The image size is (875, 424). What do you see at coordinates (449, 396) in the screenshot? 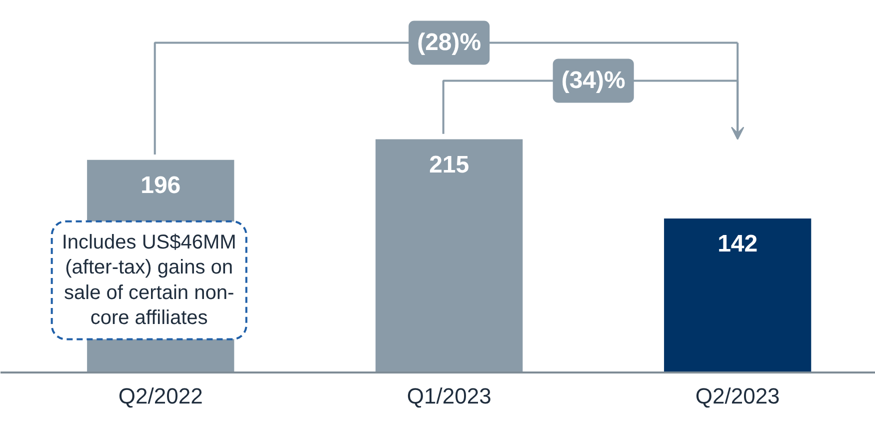
I see `x-tick-label: Q1/2023` at bounding box center [449, 396].